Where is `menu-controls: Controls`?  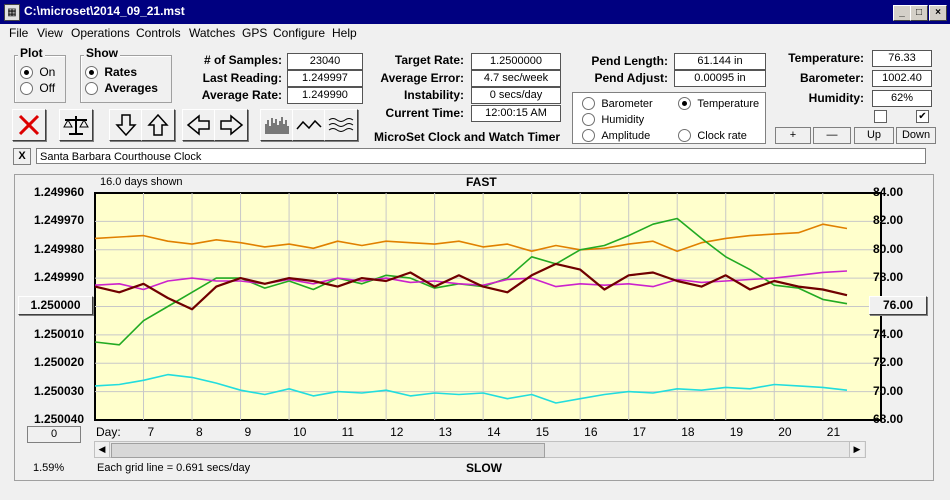
menu-controls: Controls is located at coordinates (158, 33).